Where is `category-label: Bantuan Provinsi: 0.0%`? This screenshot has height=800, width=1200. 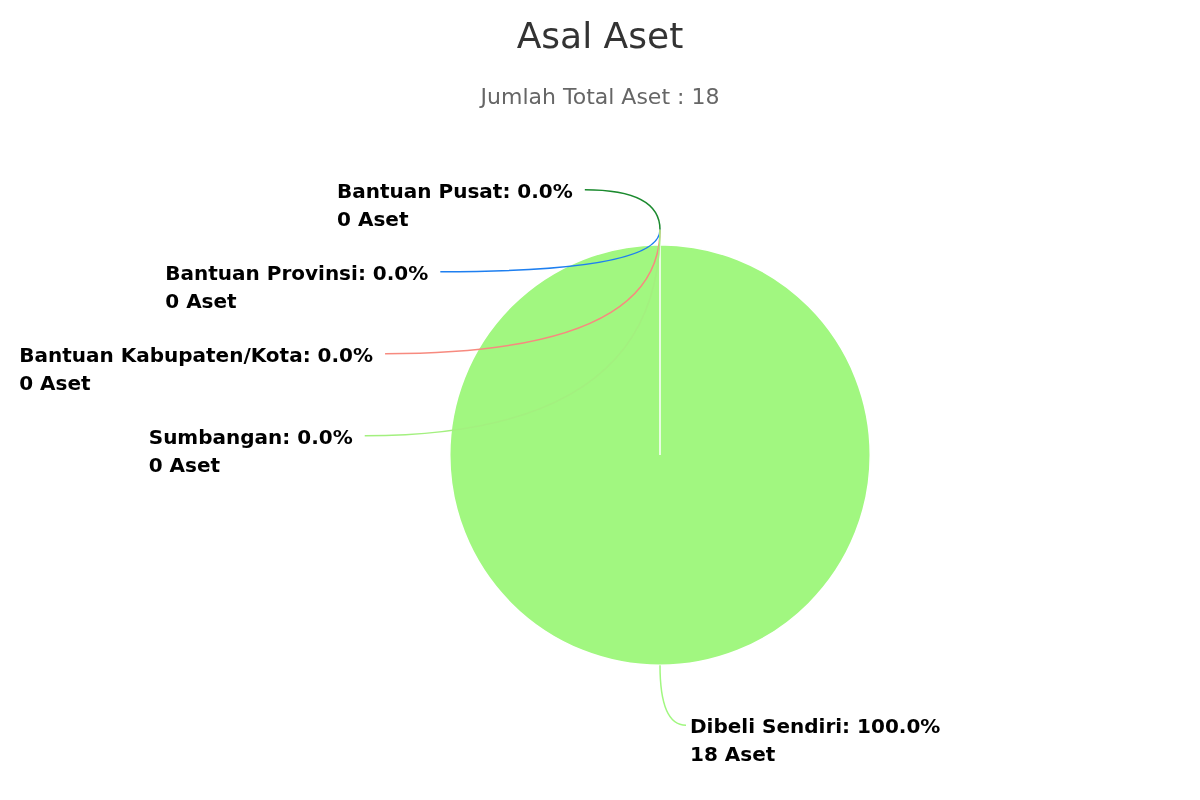 category-label: Bantuan Provinsi: 0.0% is located at coordinates (297, 272).